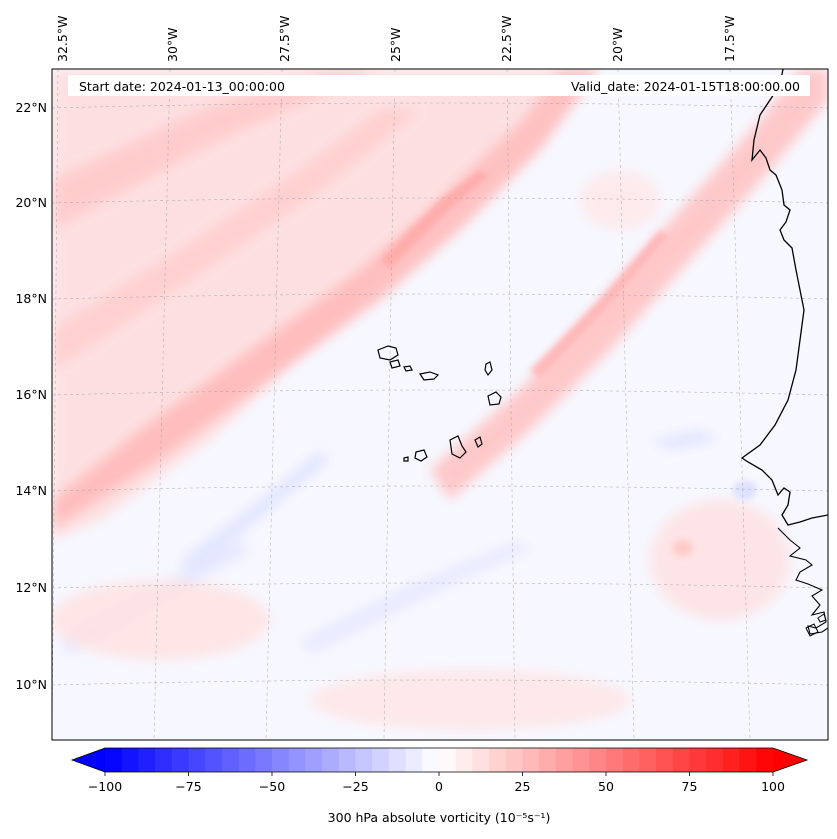  I want to click on parallel-18N, so click(440, 296).